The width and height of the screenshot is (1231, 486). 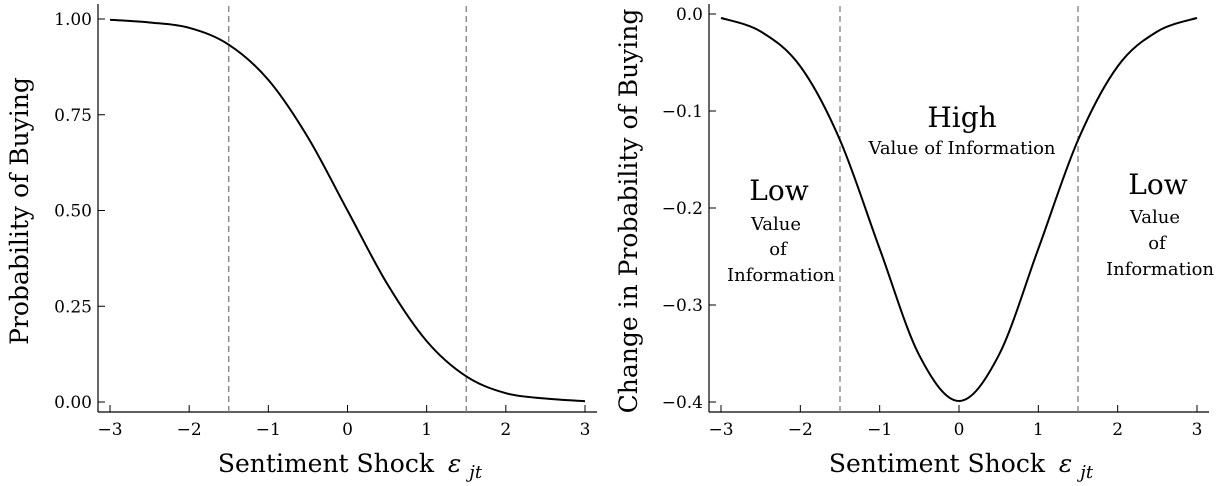 What do you see at coordinates (682, 403) in the screenshot?
I see `right-y-tick-label: −0.4` at bounding box center [682, 403].